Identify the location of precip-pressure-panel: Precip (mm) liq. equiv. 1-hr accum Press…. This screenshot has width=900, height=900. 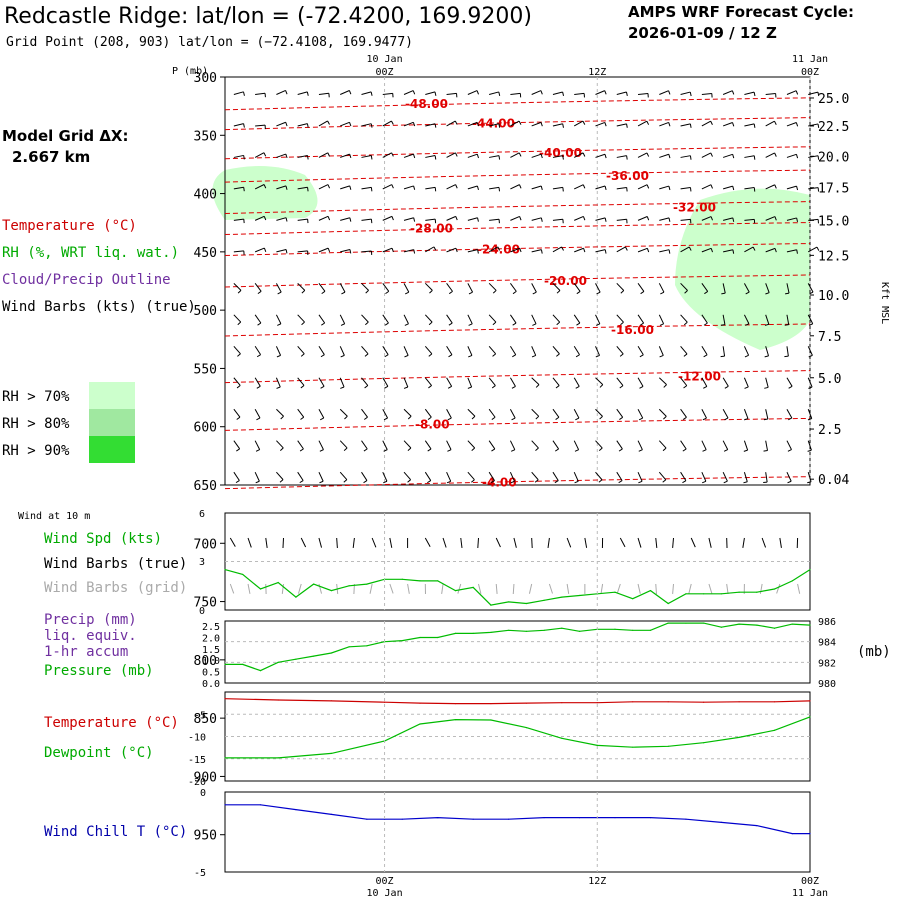
(467, 651).